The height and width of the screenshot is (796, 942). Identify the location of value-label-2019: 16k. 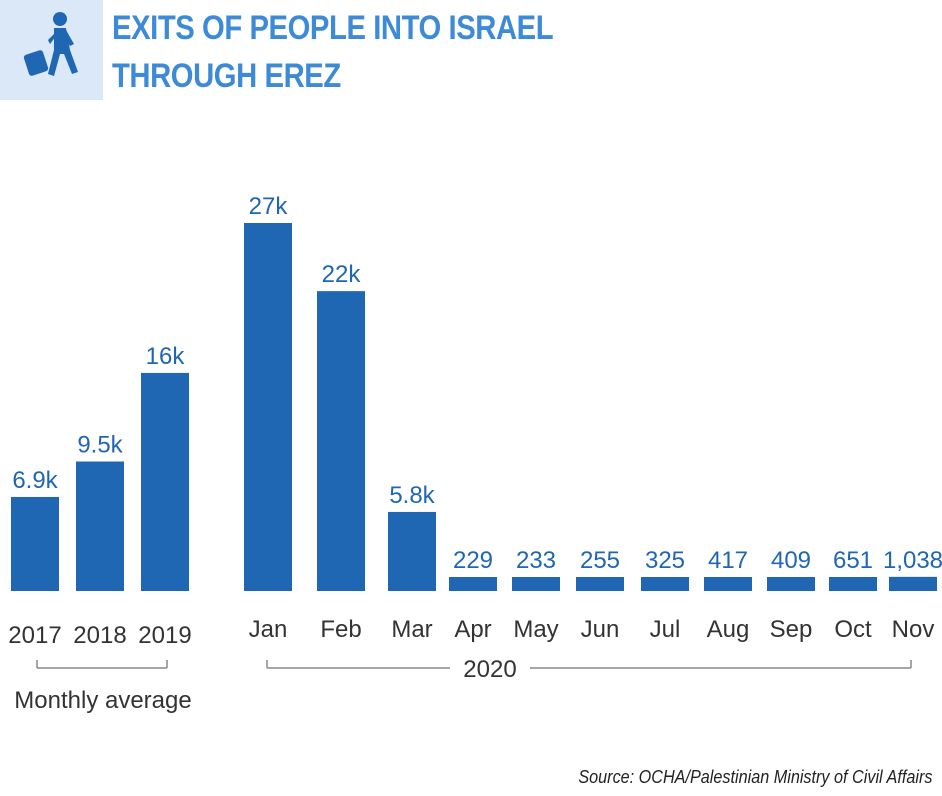
(166, 356).